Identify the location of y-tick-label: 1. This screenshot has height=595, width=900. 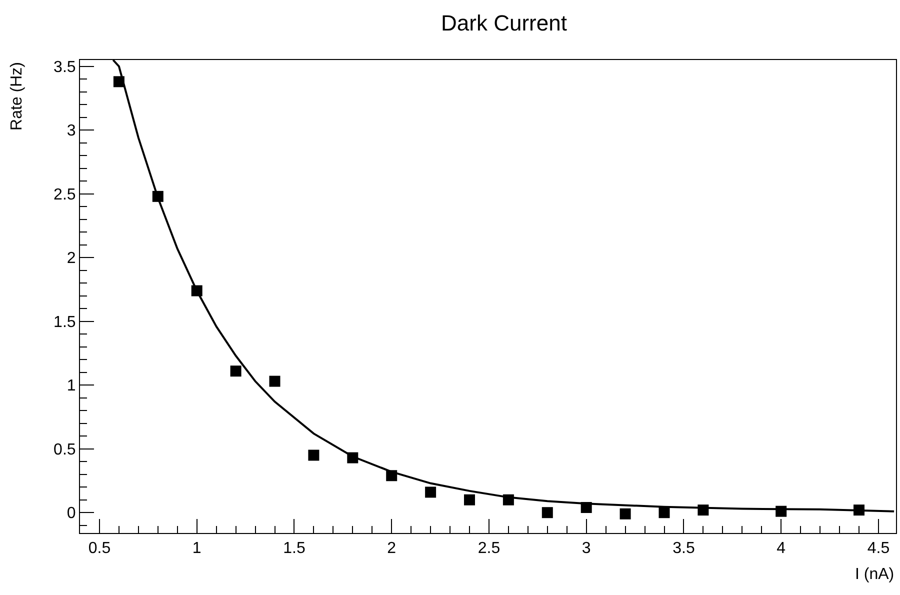
(71, 386).